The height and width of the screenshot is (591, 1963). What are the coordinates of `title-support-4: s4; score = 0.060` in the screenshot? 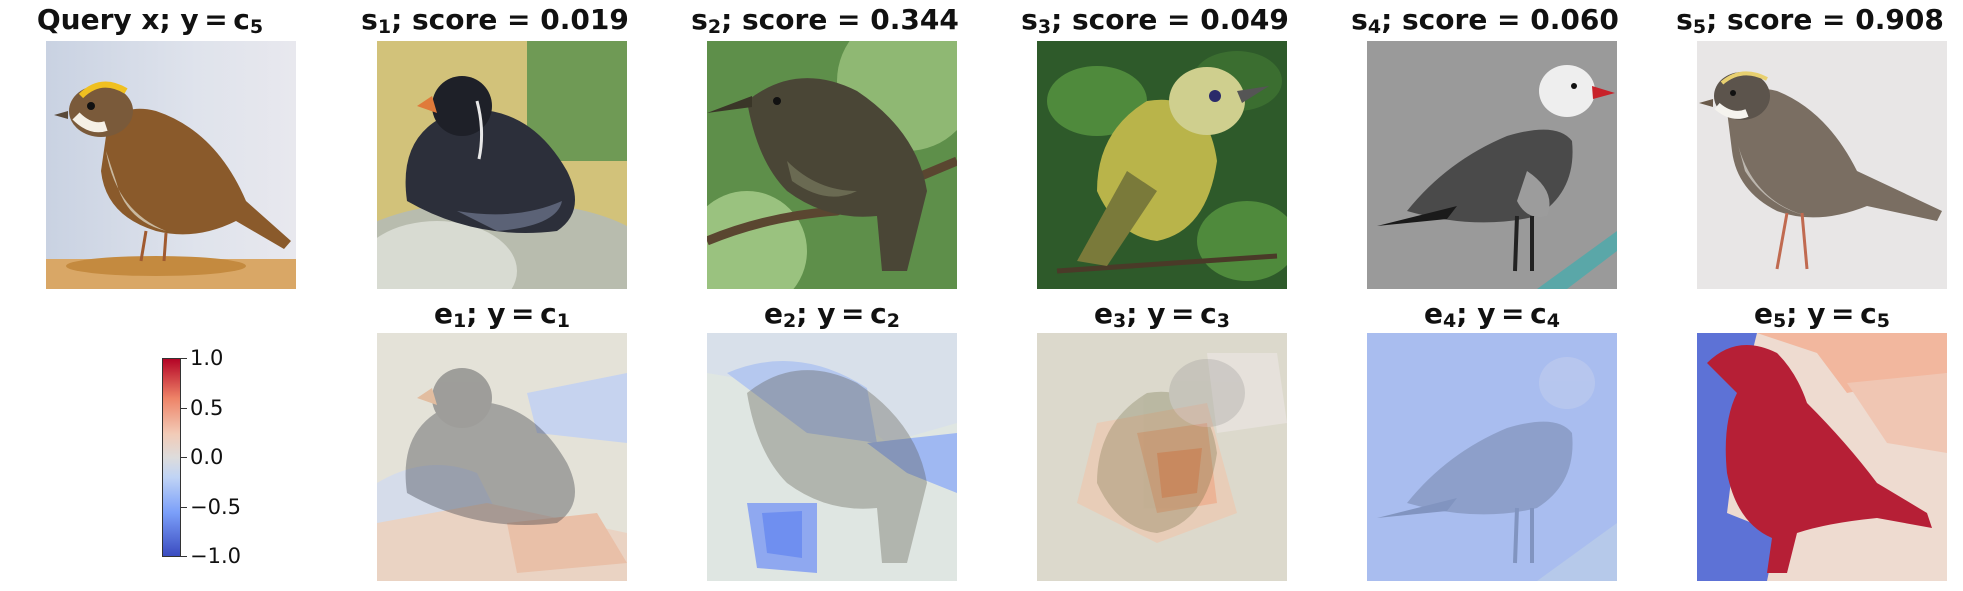 It's located at (1485, 21).